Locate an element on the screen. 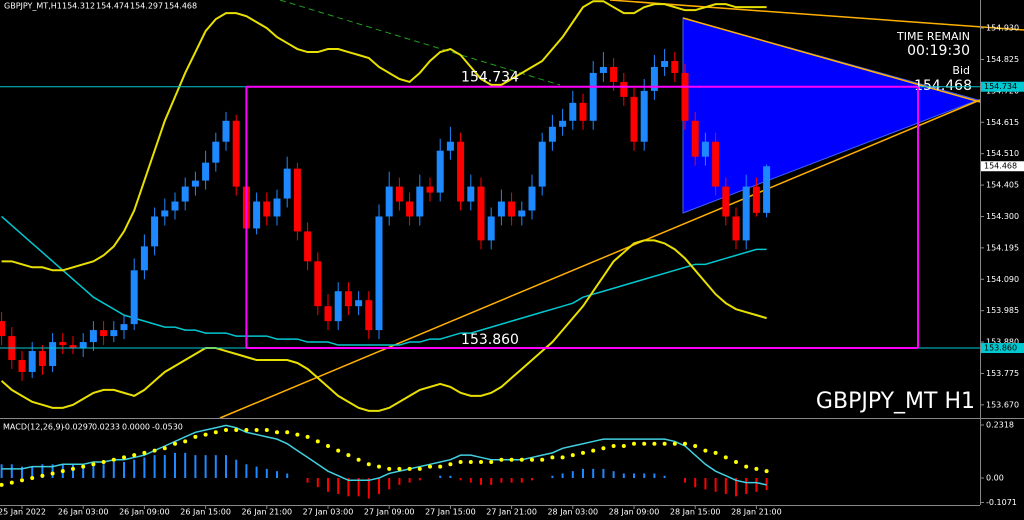 The width and height of the screenshot is (1024, 520). timer-label: TIME REMAIN is located at coordinates (933, 36).